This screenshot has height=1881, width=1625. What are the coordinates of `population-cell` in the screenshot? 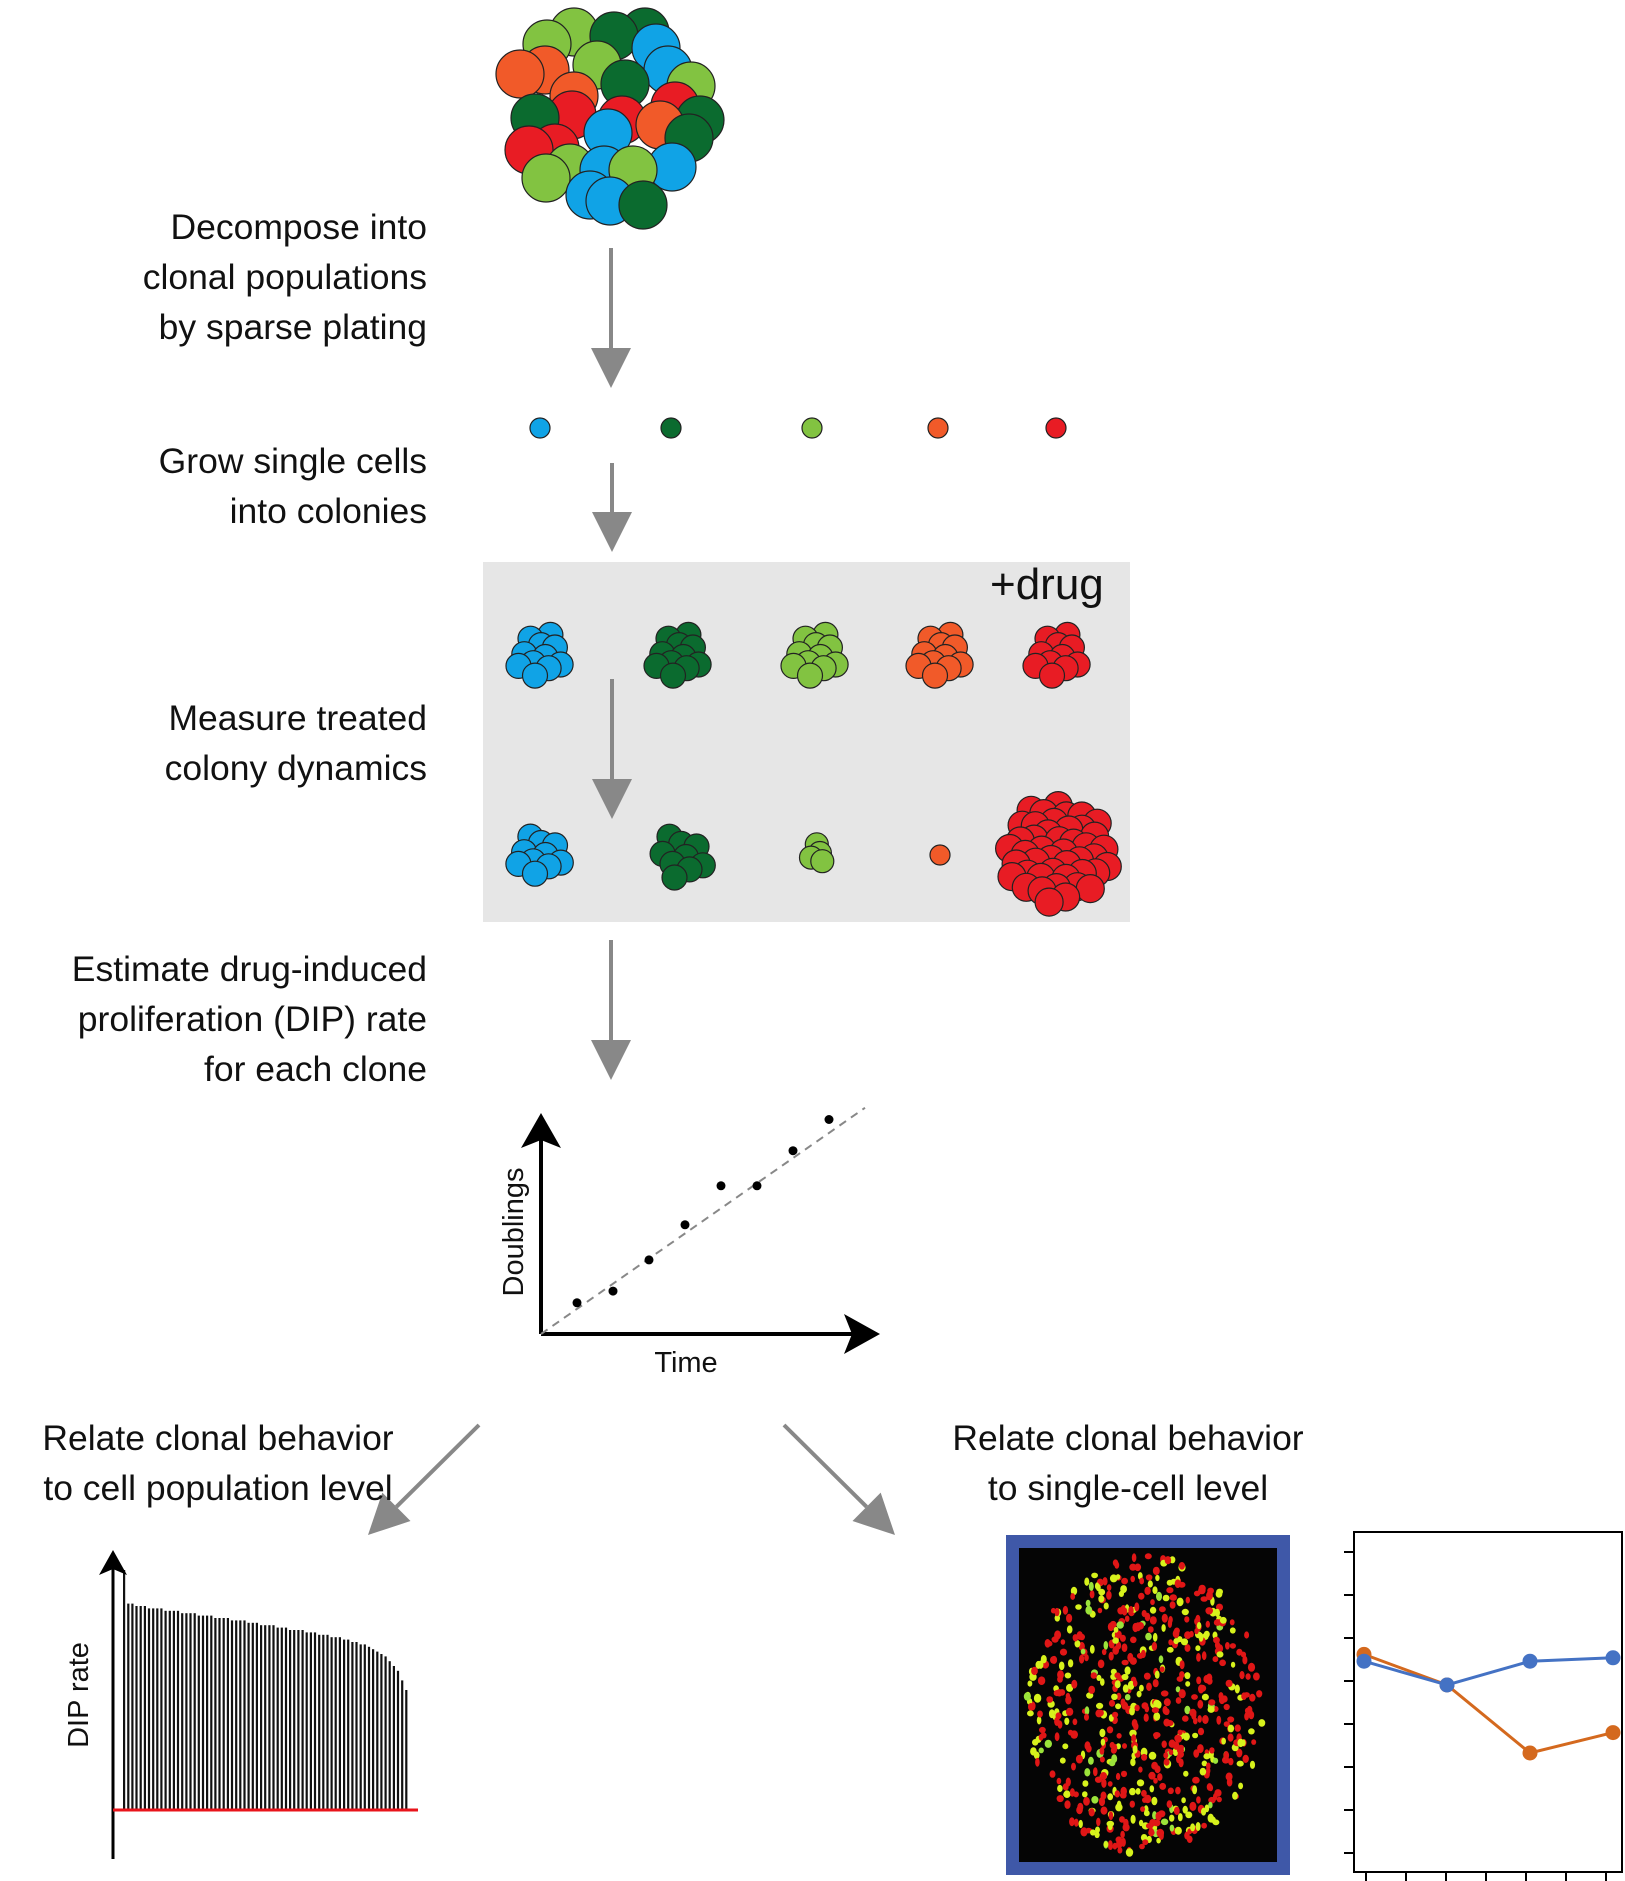 It's located at (546, 178).